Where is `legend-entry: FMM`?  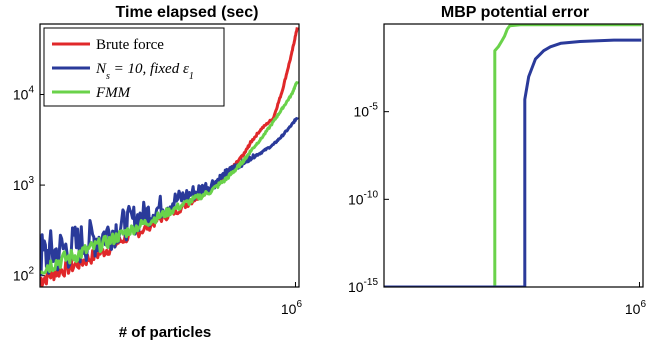
legend-entry: FMM is located at coordinates (113, 93).